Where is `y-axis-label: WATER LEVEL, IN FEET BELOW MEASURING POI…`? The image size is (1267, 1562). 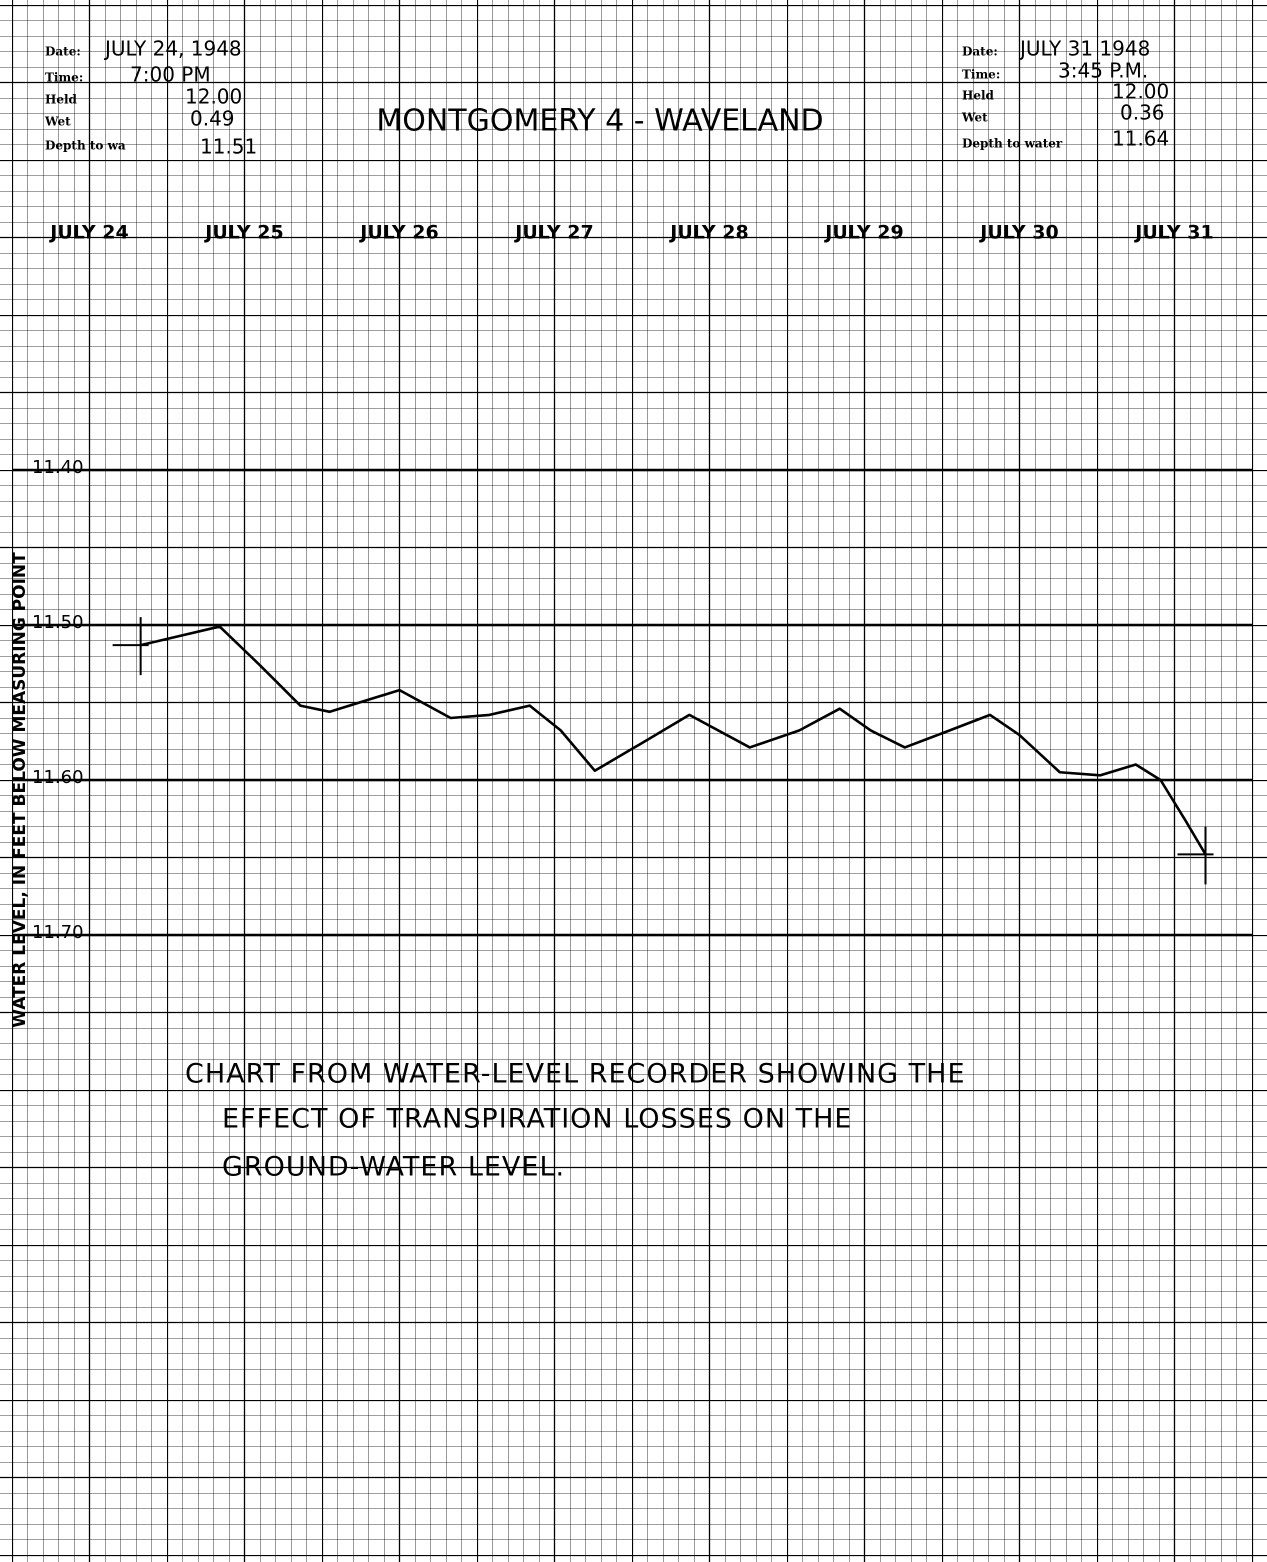 y-axis-label: WATER LEVEL, IN FEET BELOW MEASURING POI… is located at coordinates (20, 790).